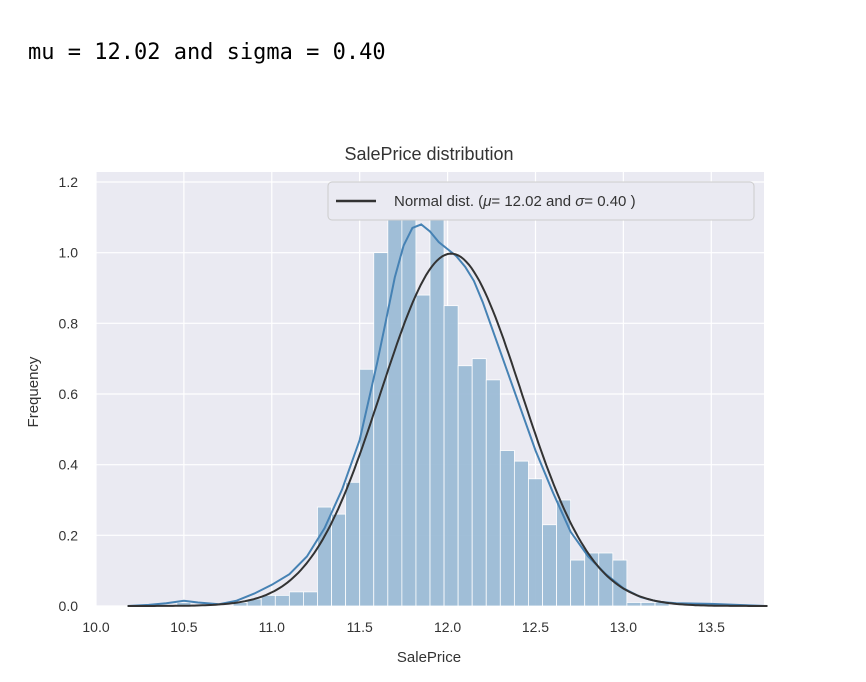  What do you see at coordinates (580, 201) in the screenshot?
I see `legend-sigma-symbol: σ` at bounding box center [580, 201].